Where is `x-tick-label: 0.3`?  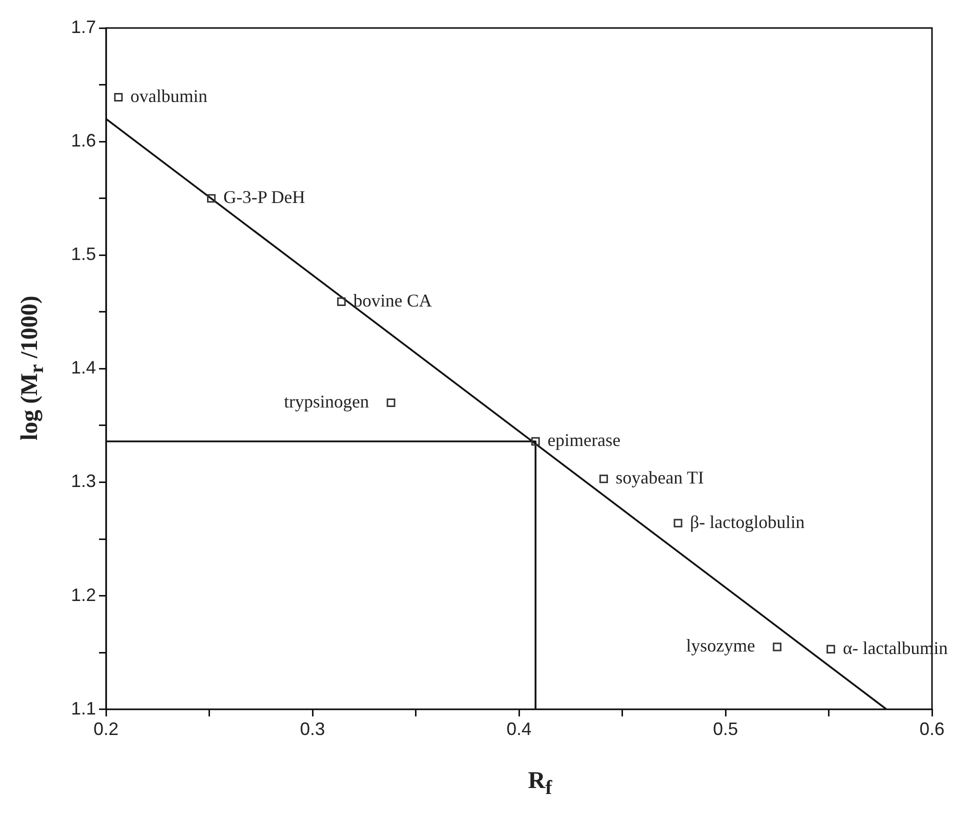
x-tick-label: 0.3 is located at coordinates (313, 729).